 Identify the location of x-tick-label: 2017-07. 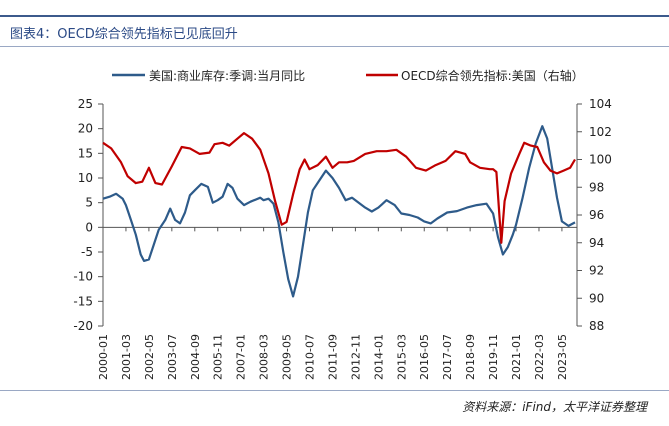
(447, 357).